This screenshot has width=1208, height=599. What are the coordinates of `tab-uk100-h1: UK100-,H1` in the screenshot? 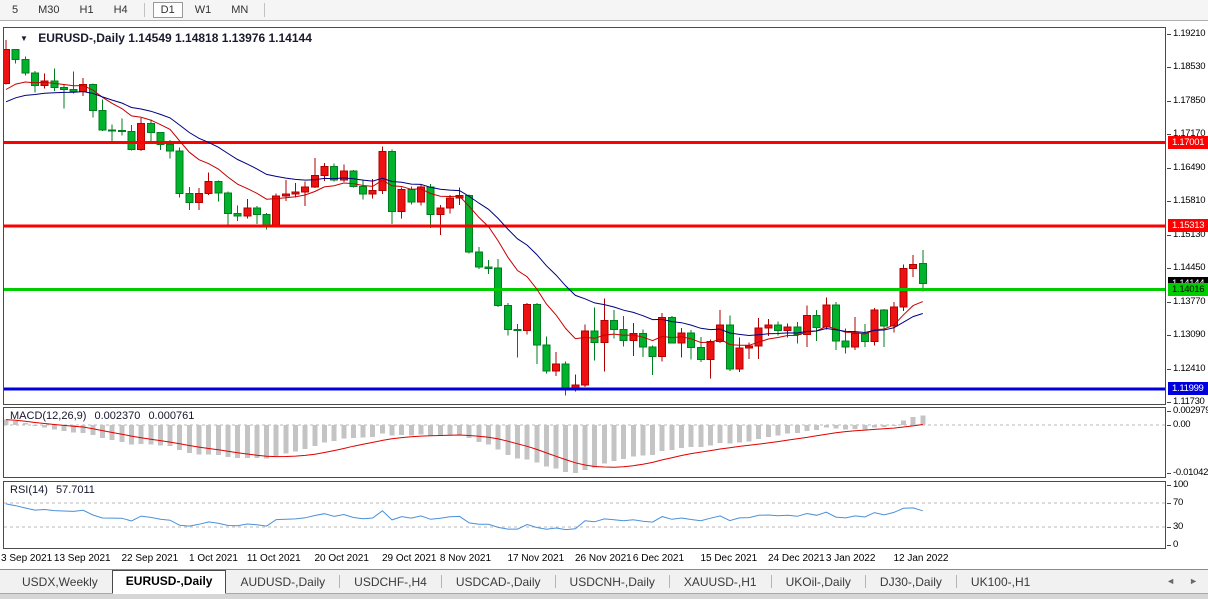 It's located at (1000, 582).